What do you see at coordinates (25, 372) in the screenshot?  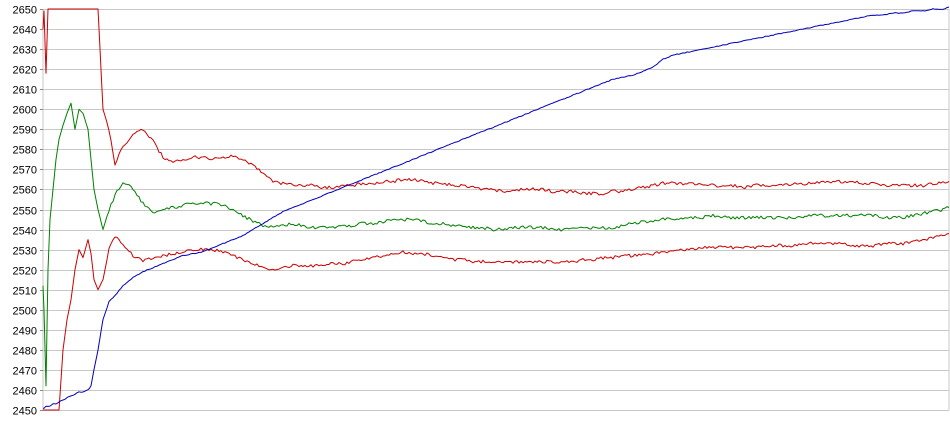 I see `y-tick-label: 2470` at bounding box center [25, 372].